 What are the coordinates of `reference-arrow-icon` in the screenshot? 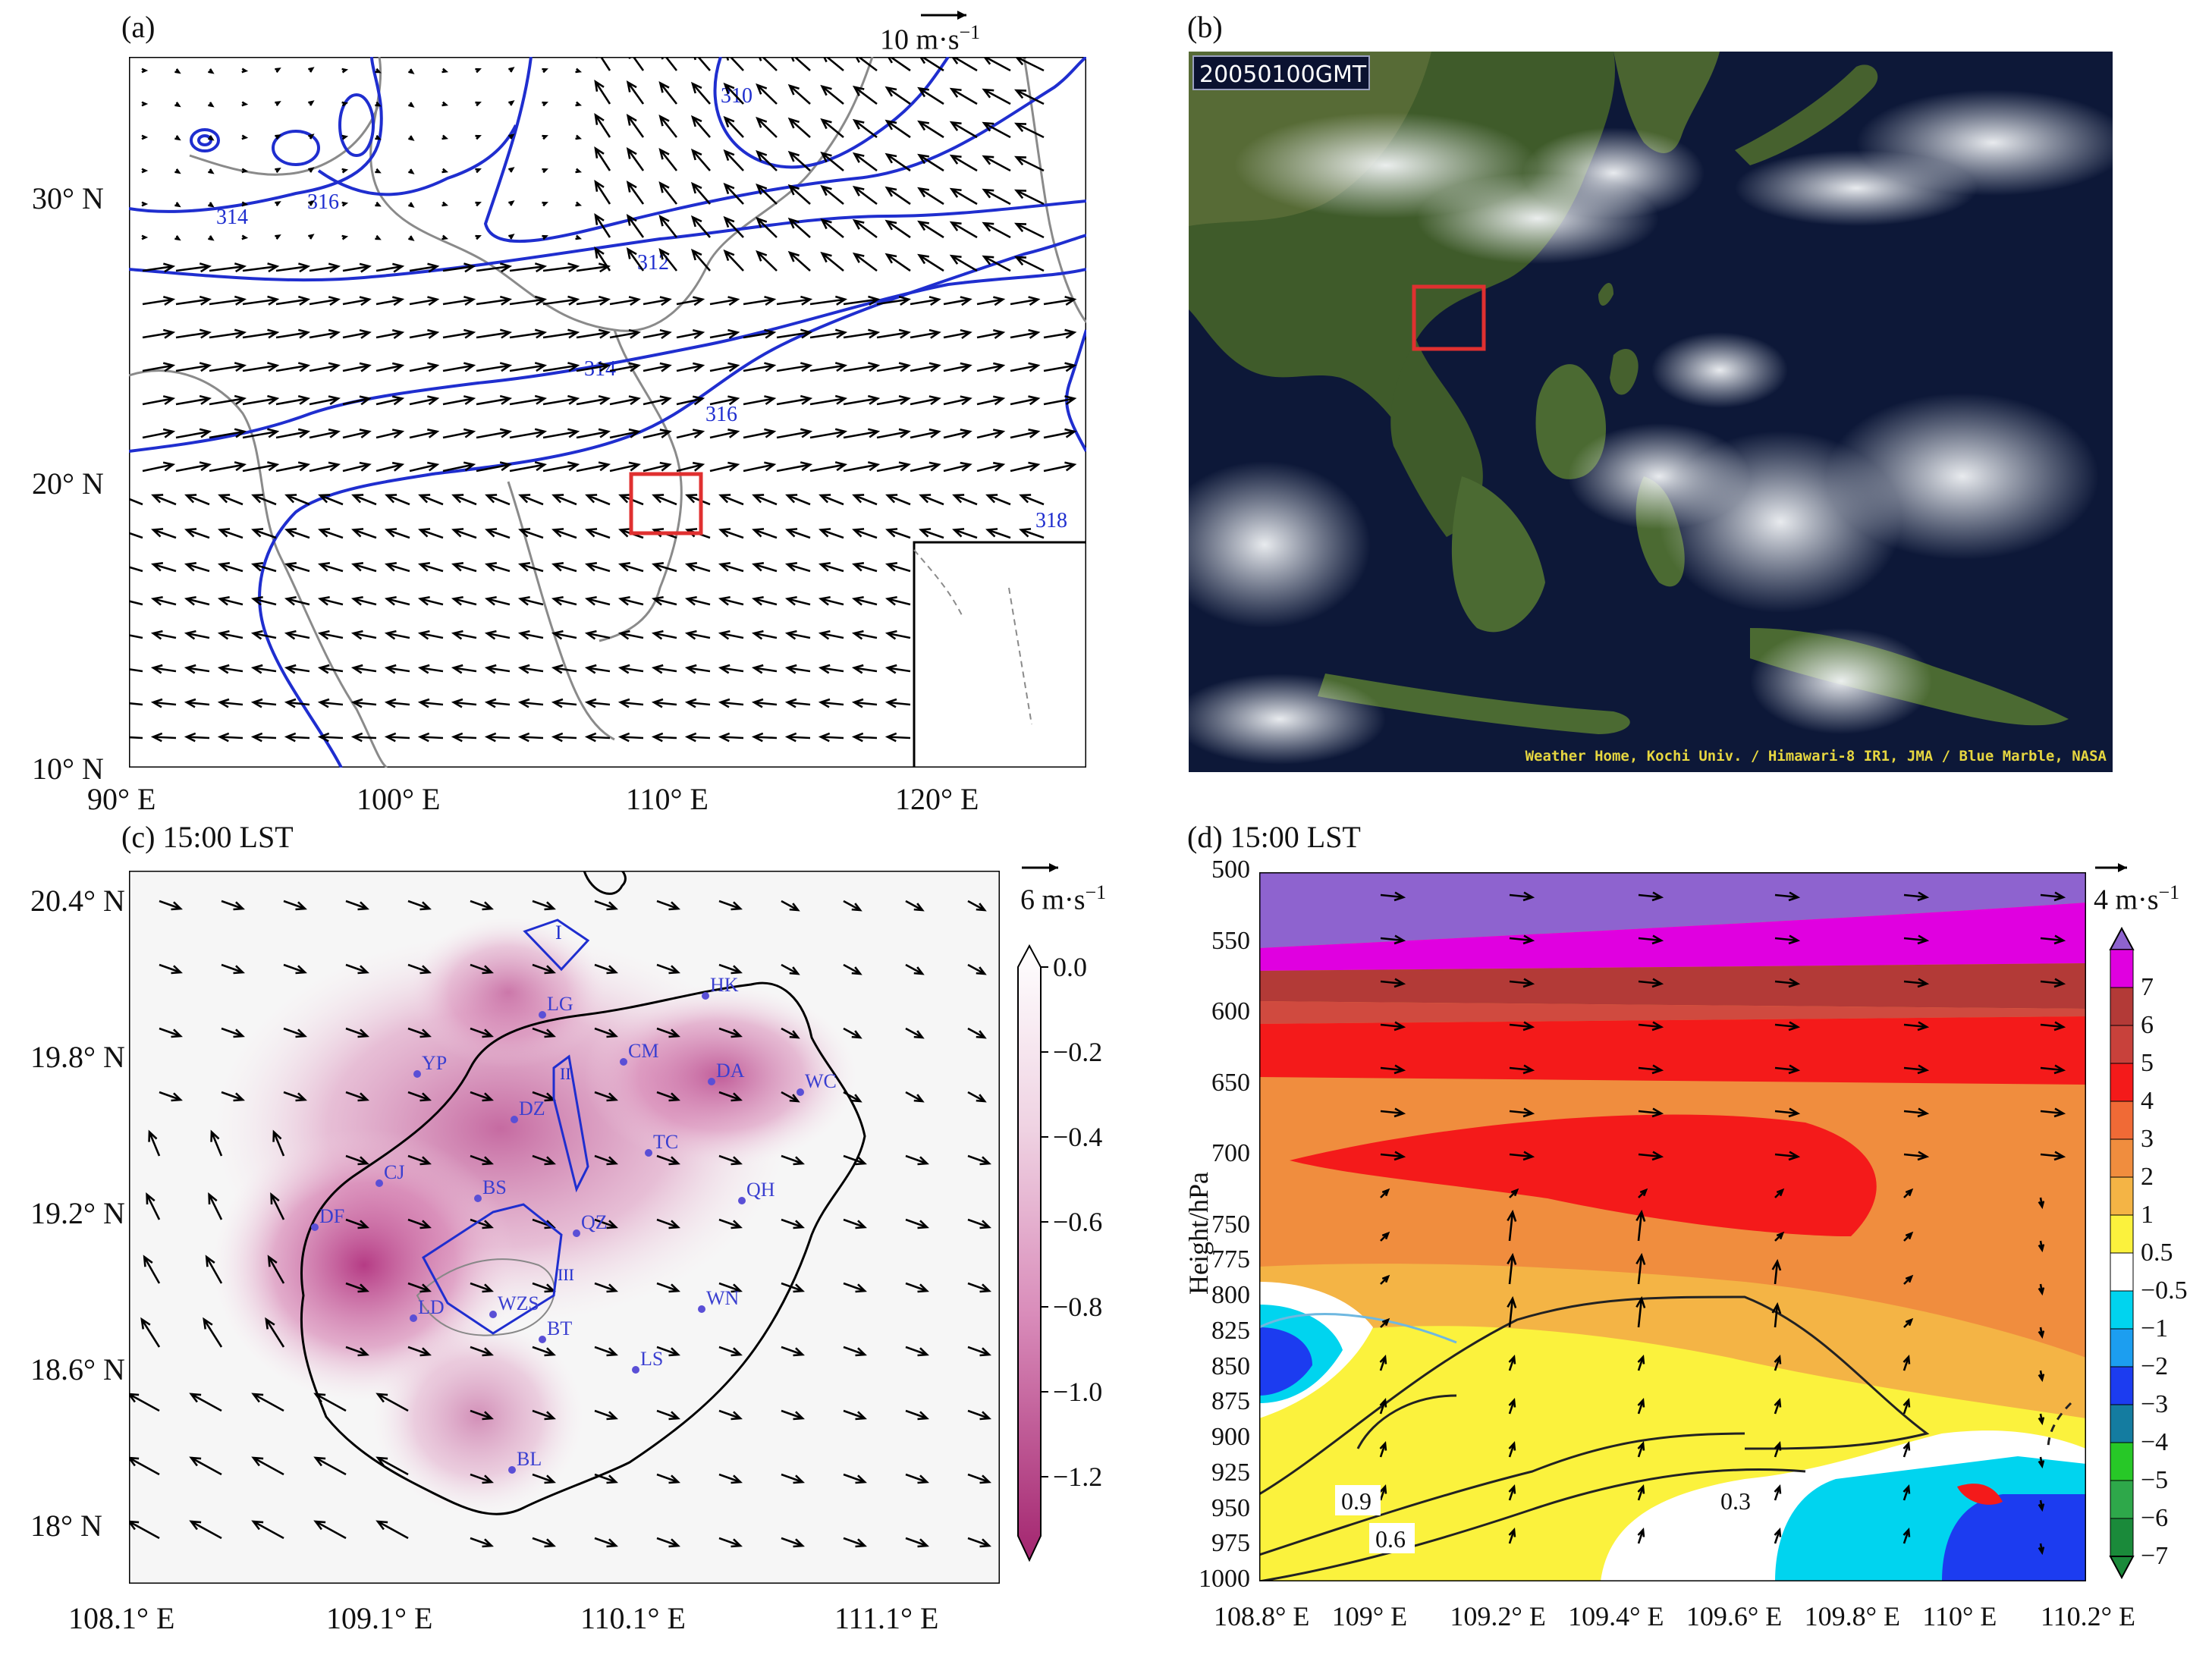 It's located at (943, 15).